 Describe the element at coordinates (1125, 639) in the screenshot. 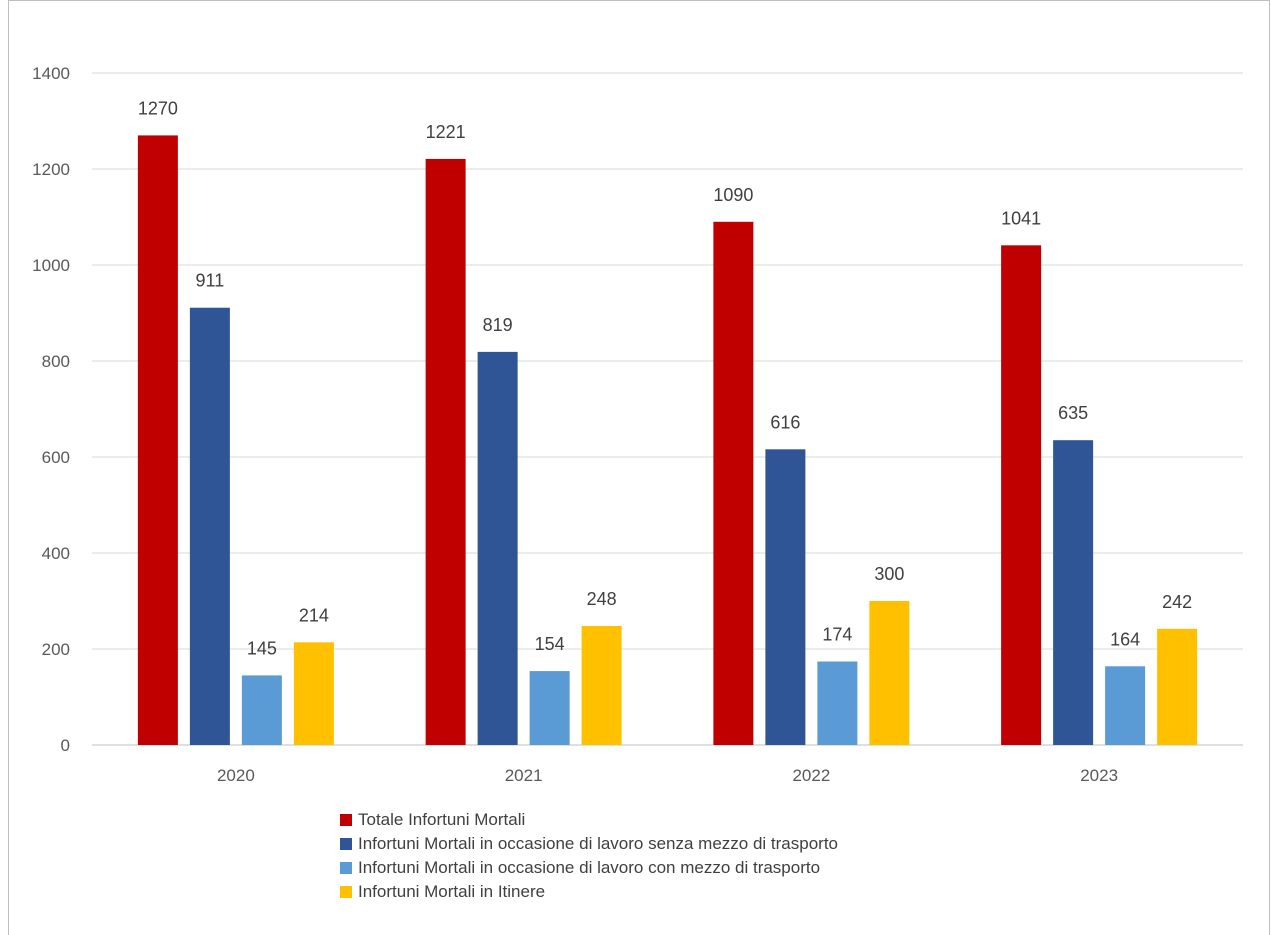

I see `data-label: 164` at that location.